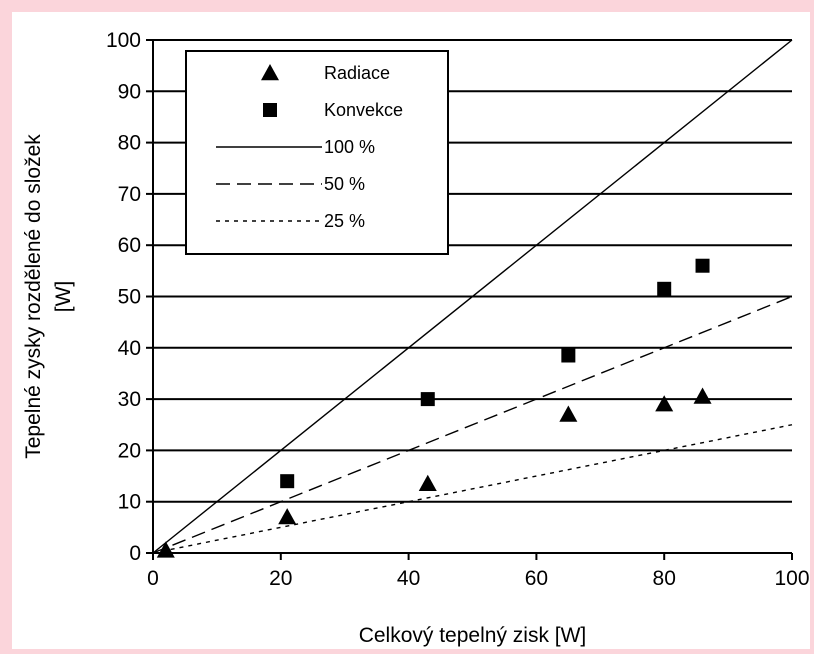 Image resolution: width=814 pixels, height=654 pixels. What do you see at coordinates (129, 399) in the screenshot?
I see `y-tick-label: 30` at bounding box center [129, 399].